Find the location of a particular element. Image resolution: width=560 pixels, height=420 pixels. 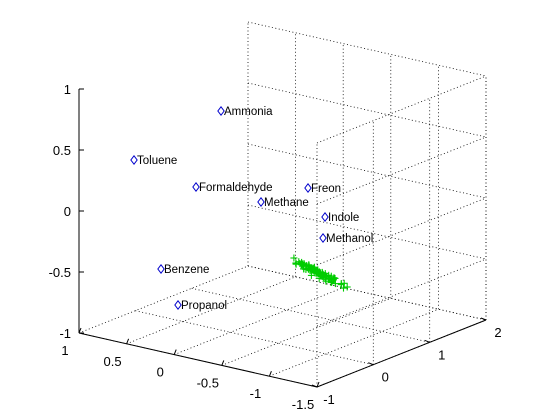

point-label: Benzene is located at coordinates (186, 270).